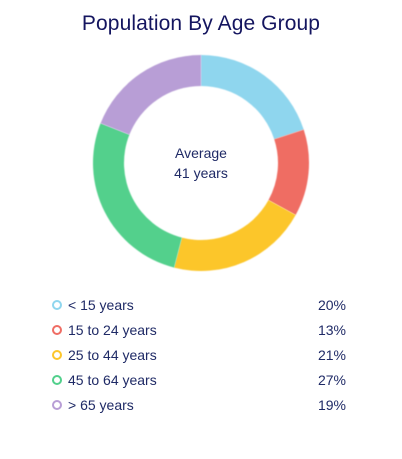 The width and height of the screenshot is (402, 459). Describe the element at coordinates (101, 405) in the screenshot. I see `legend-label: > 65 years` at that location.